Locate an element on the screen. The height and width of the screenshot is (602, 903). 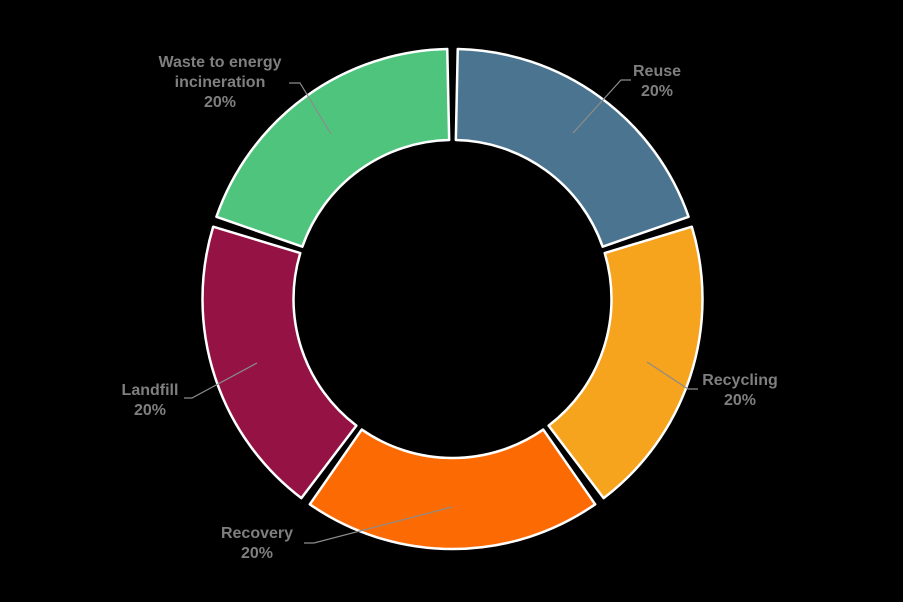
pie-slice-waste-to-energy-incineration is located at coordinates (333, 147).